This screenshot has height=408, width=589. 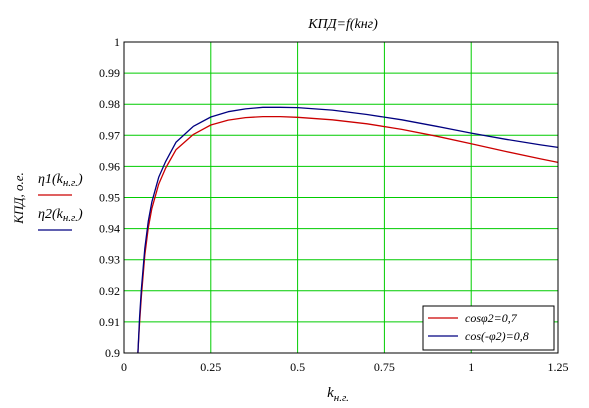 What do you see at coordinates (471, 367) in the screenshot?
I see `x-tick-label: 1` at bounding box center [471, 367].